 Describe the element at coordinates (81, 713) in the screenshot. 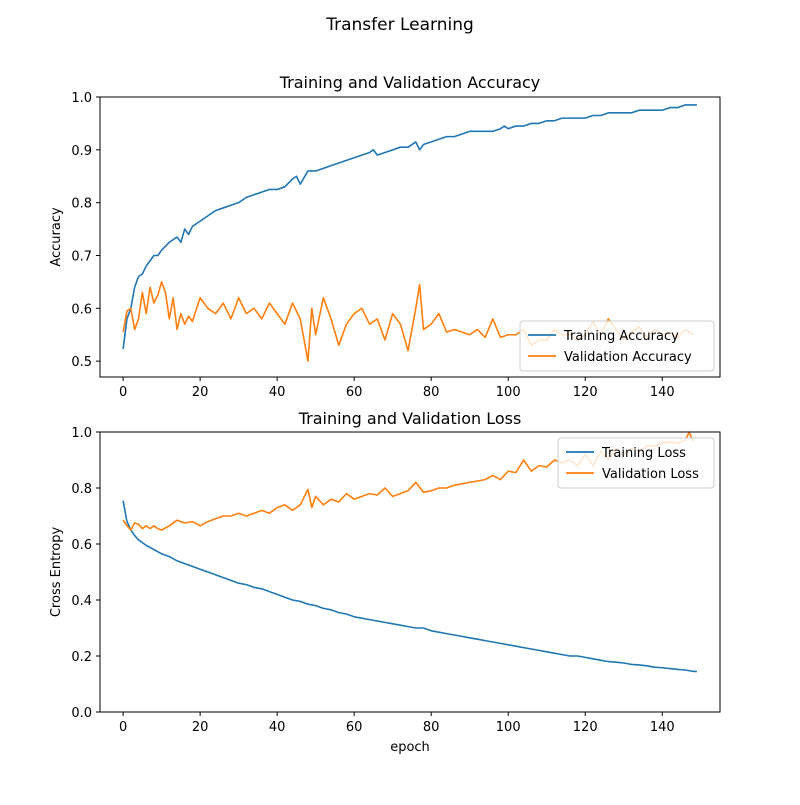

I see `loss-y-tick-label: 0.0` at that location.